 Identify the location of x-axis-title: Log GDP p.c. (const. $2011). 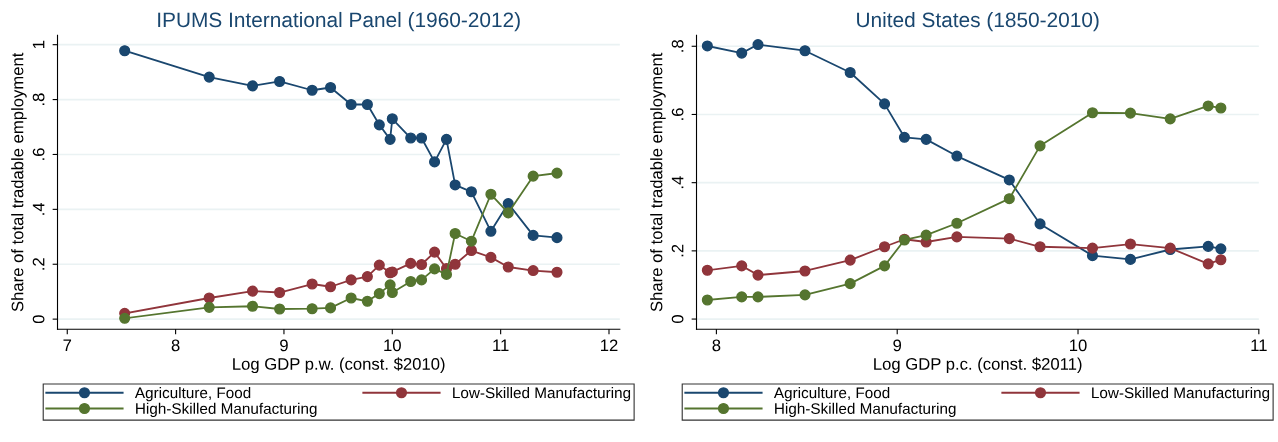
(978, 365).